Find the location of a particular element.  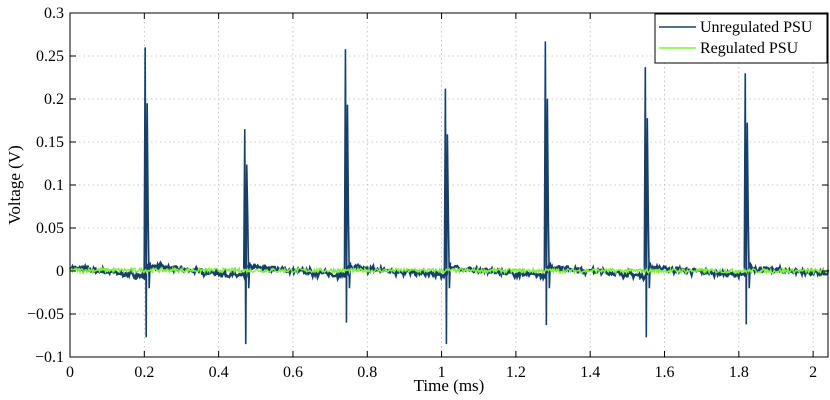

y-tick-label: 0.3 is located at coordinates (54, 13).